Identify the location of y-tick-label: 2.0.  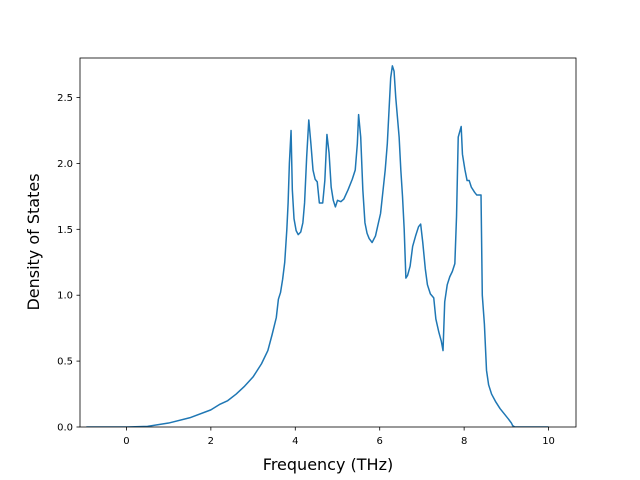
(65, 164).